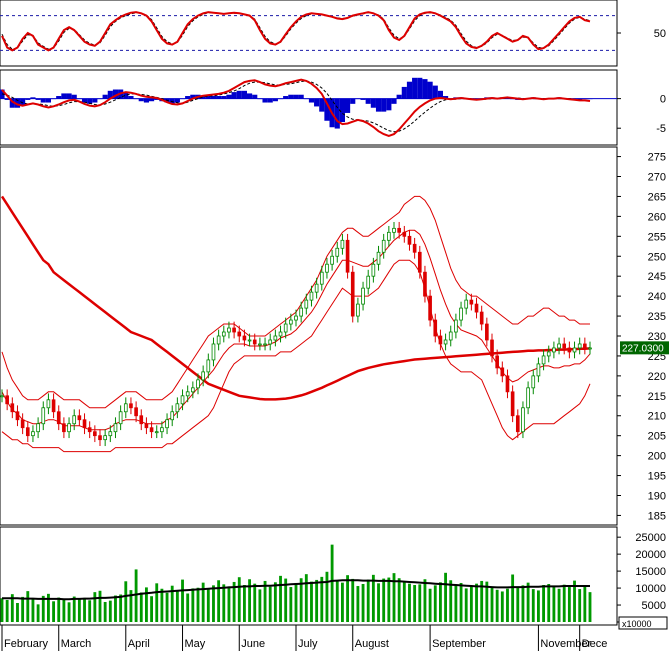  Describe the element at coordinates (657, 277) in the screenshot. I see `price-tick-label: 245` at that location.